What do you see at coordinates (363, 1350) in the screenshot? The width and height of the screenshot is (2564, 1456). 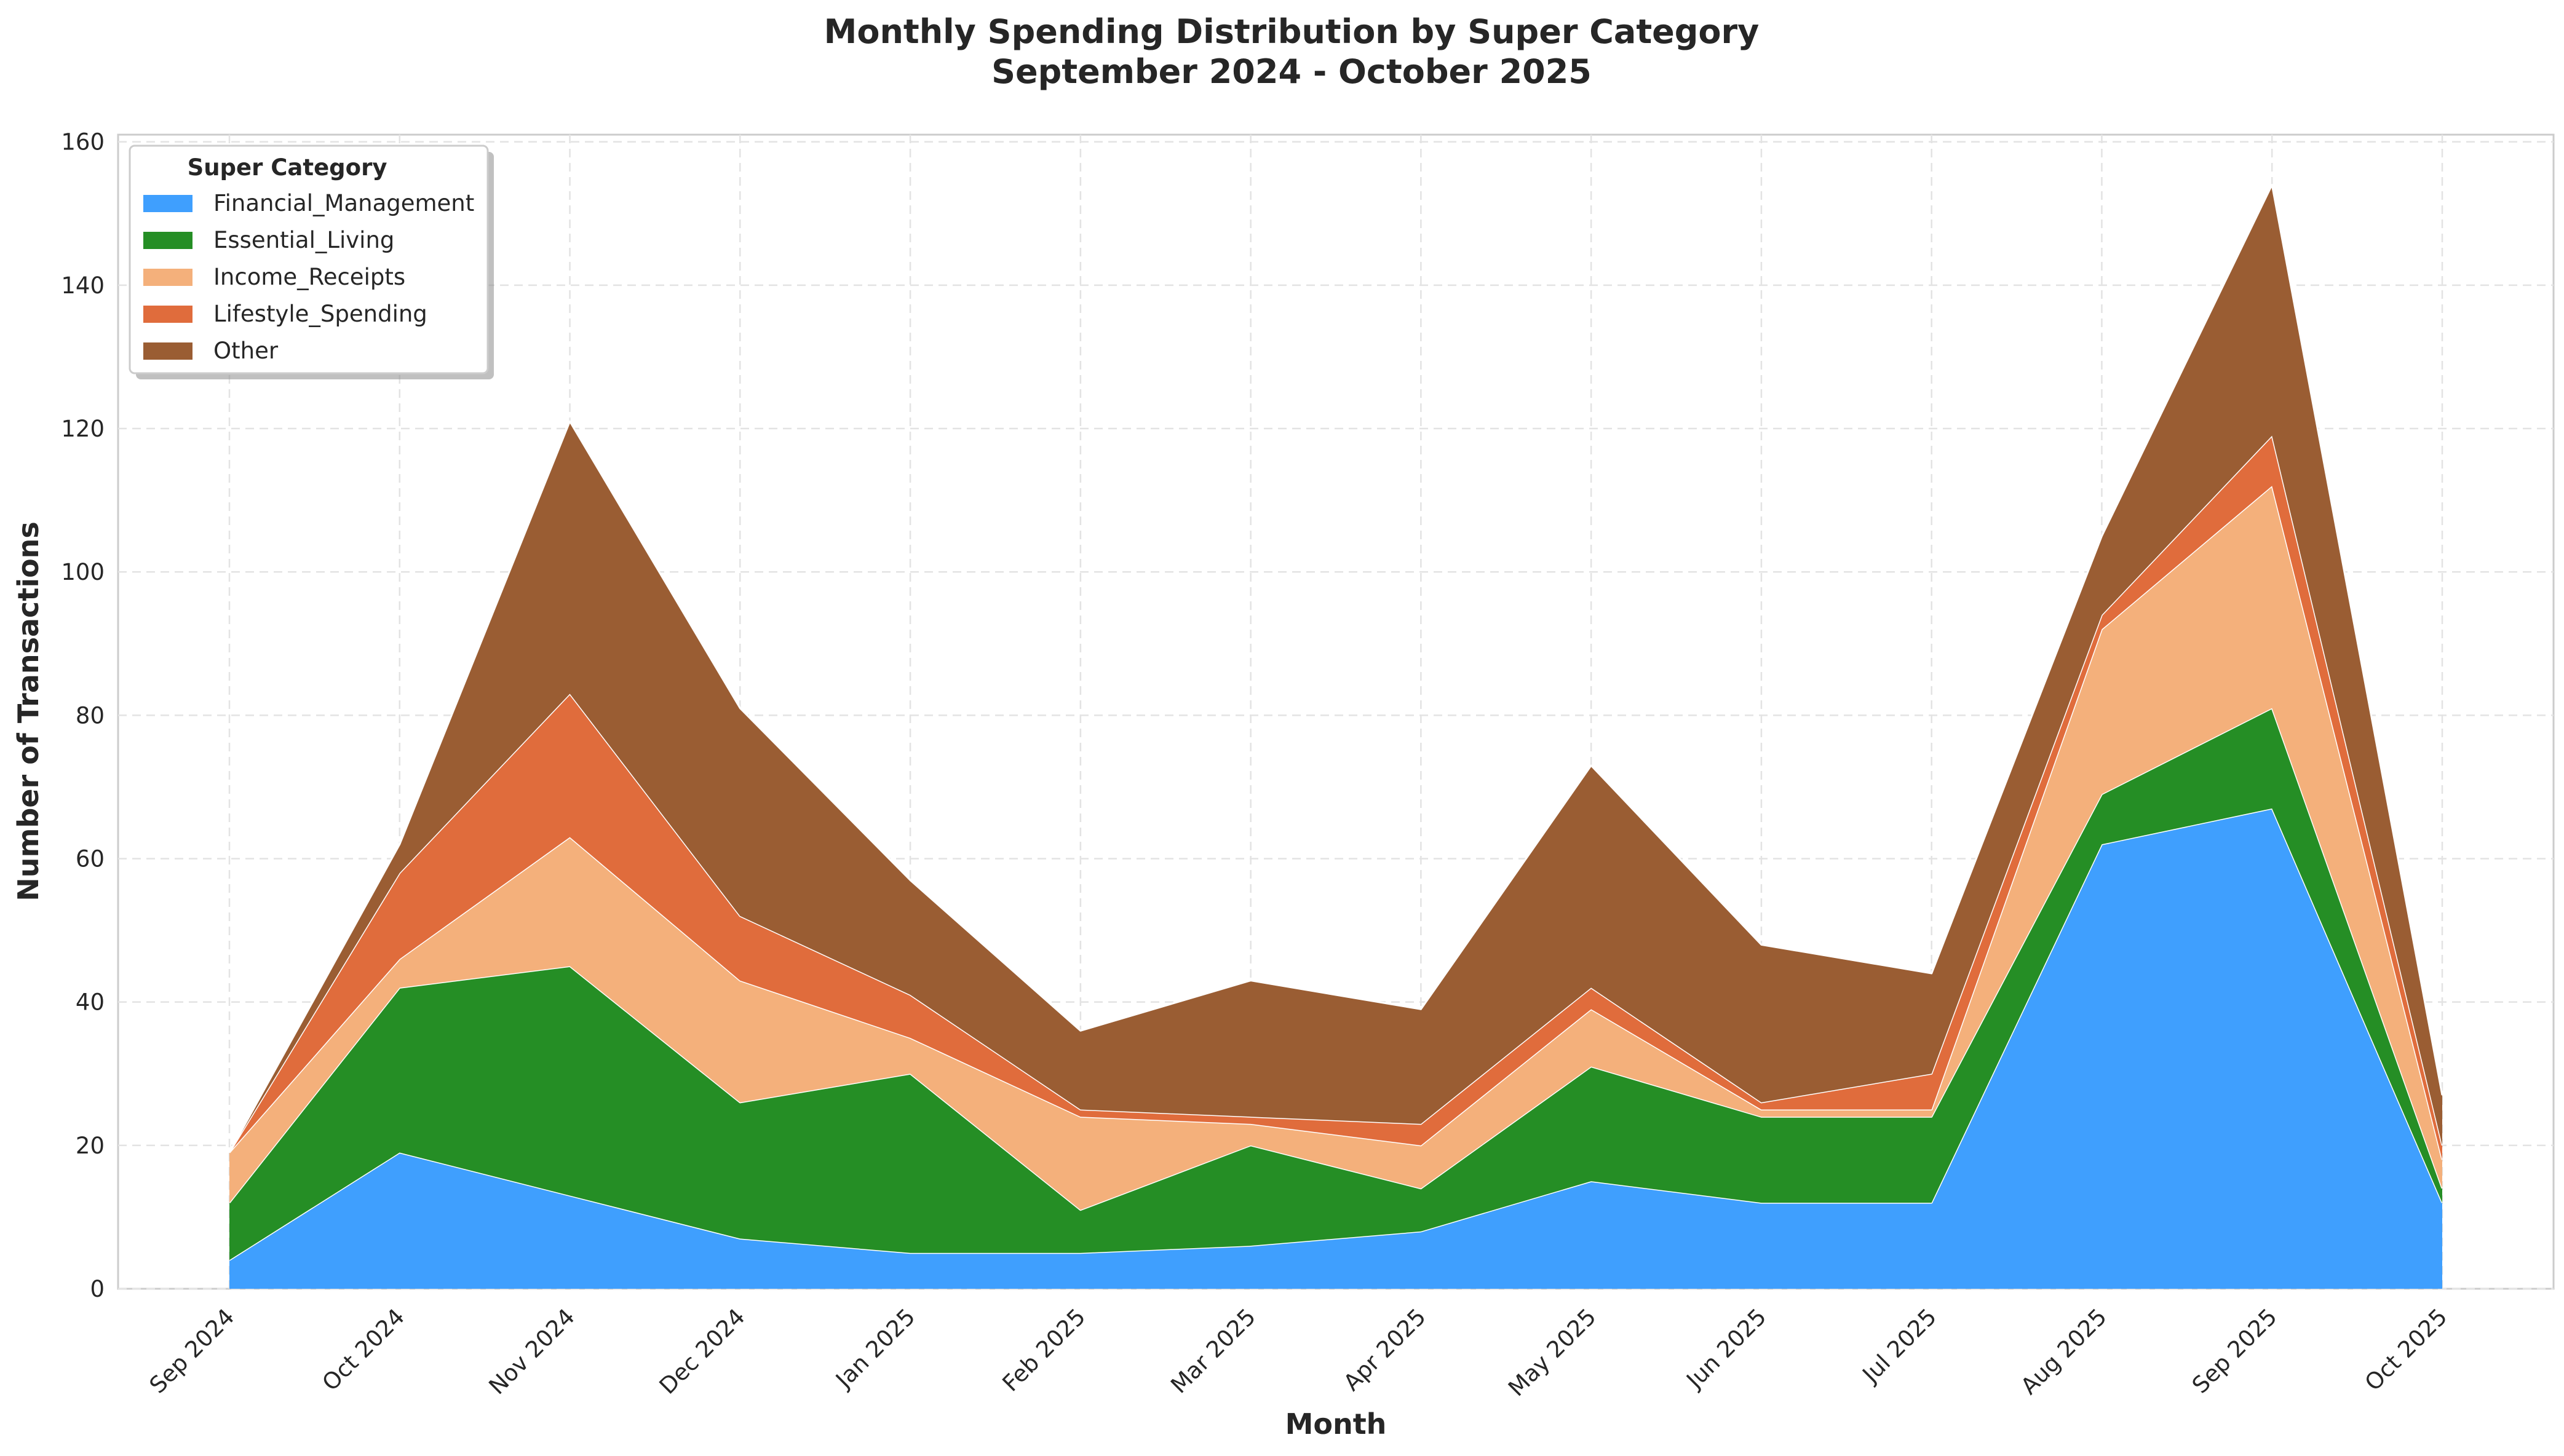 I see `x-tick-label: Oct 2024` at bounding box center [363, 1350].